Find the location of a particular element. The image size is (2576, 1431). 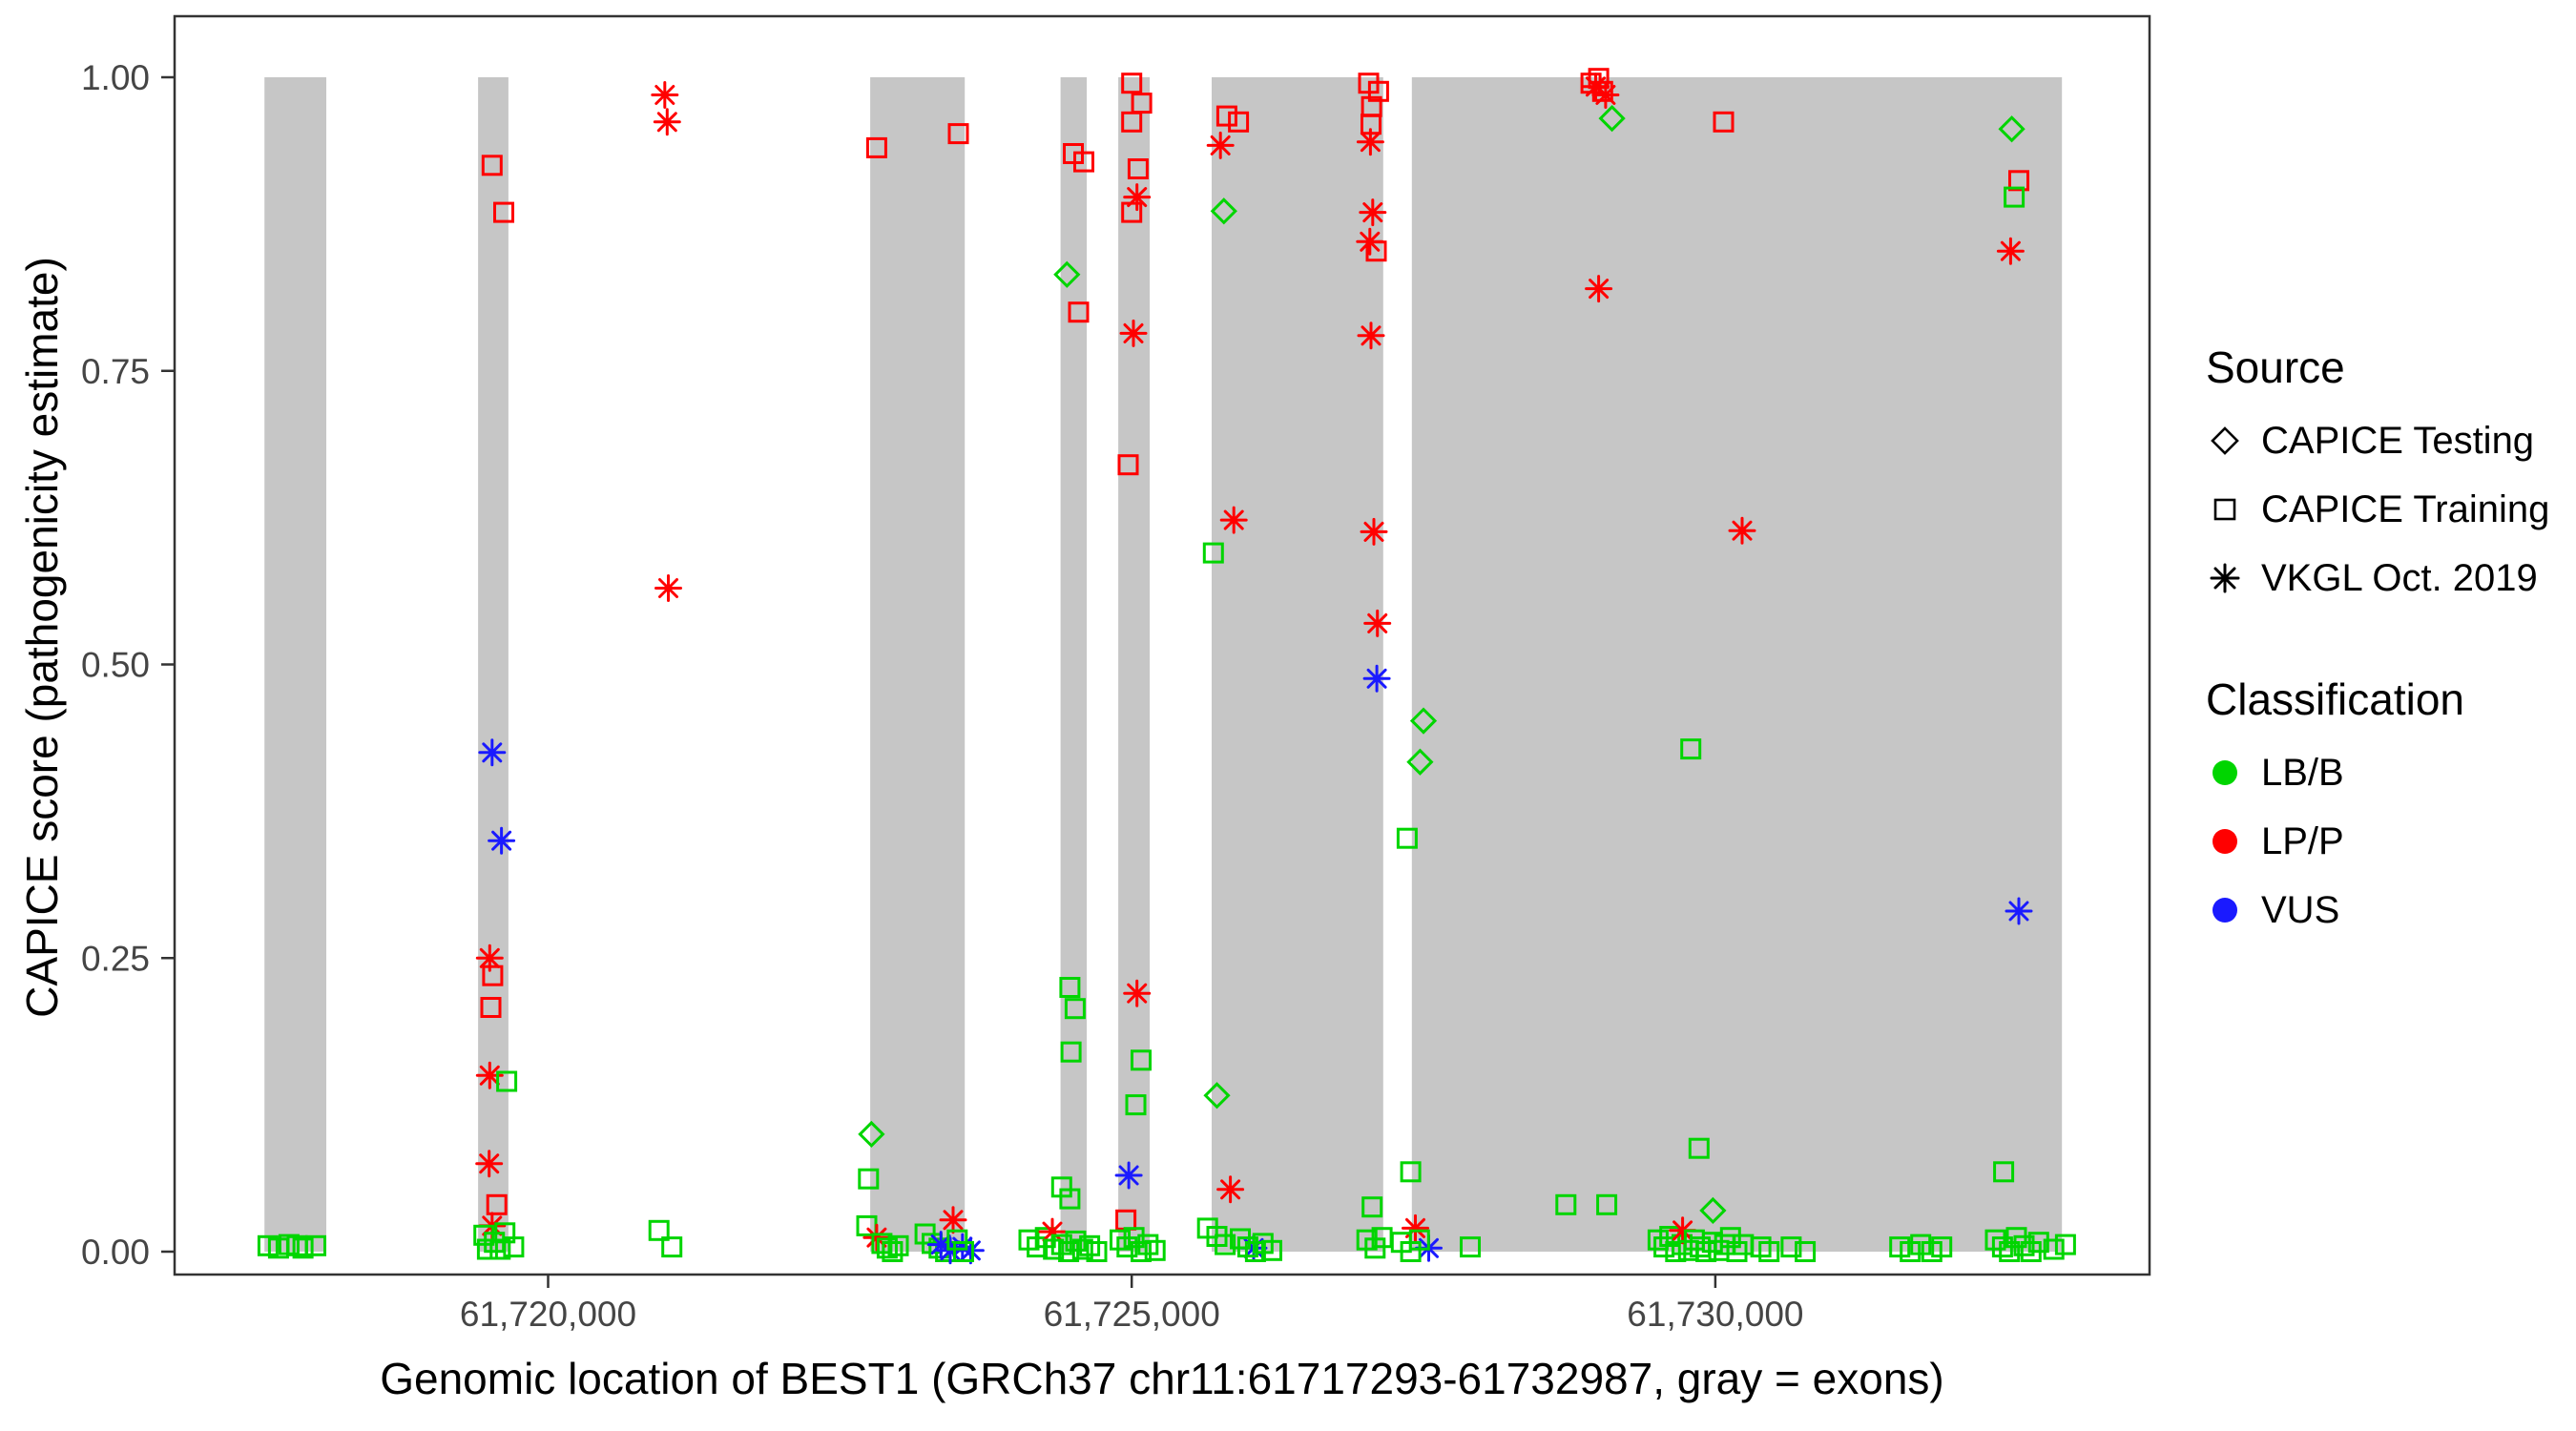

blue-dot-icon is located at coordinates (2224, 910).